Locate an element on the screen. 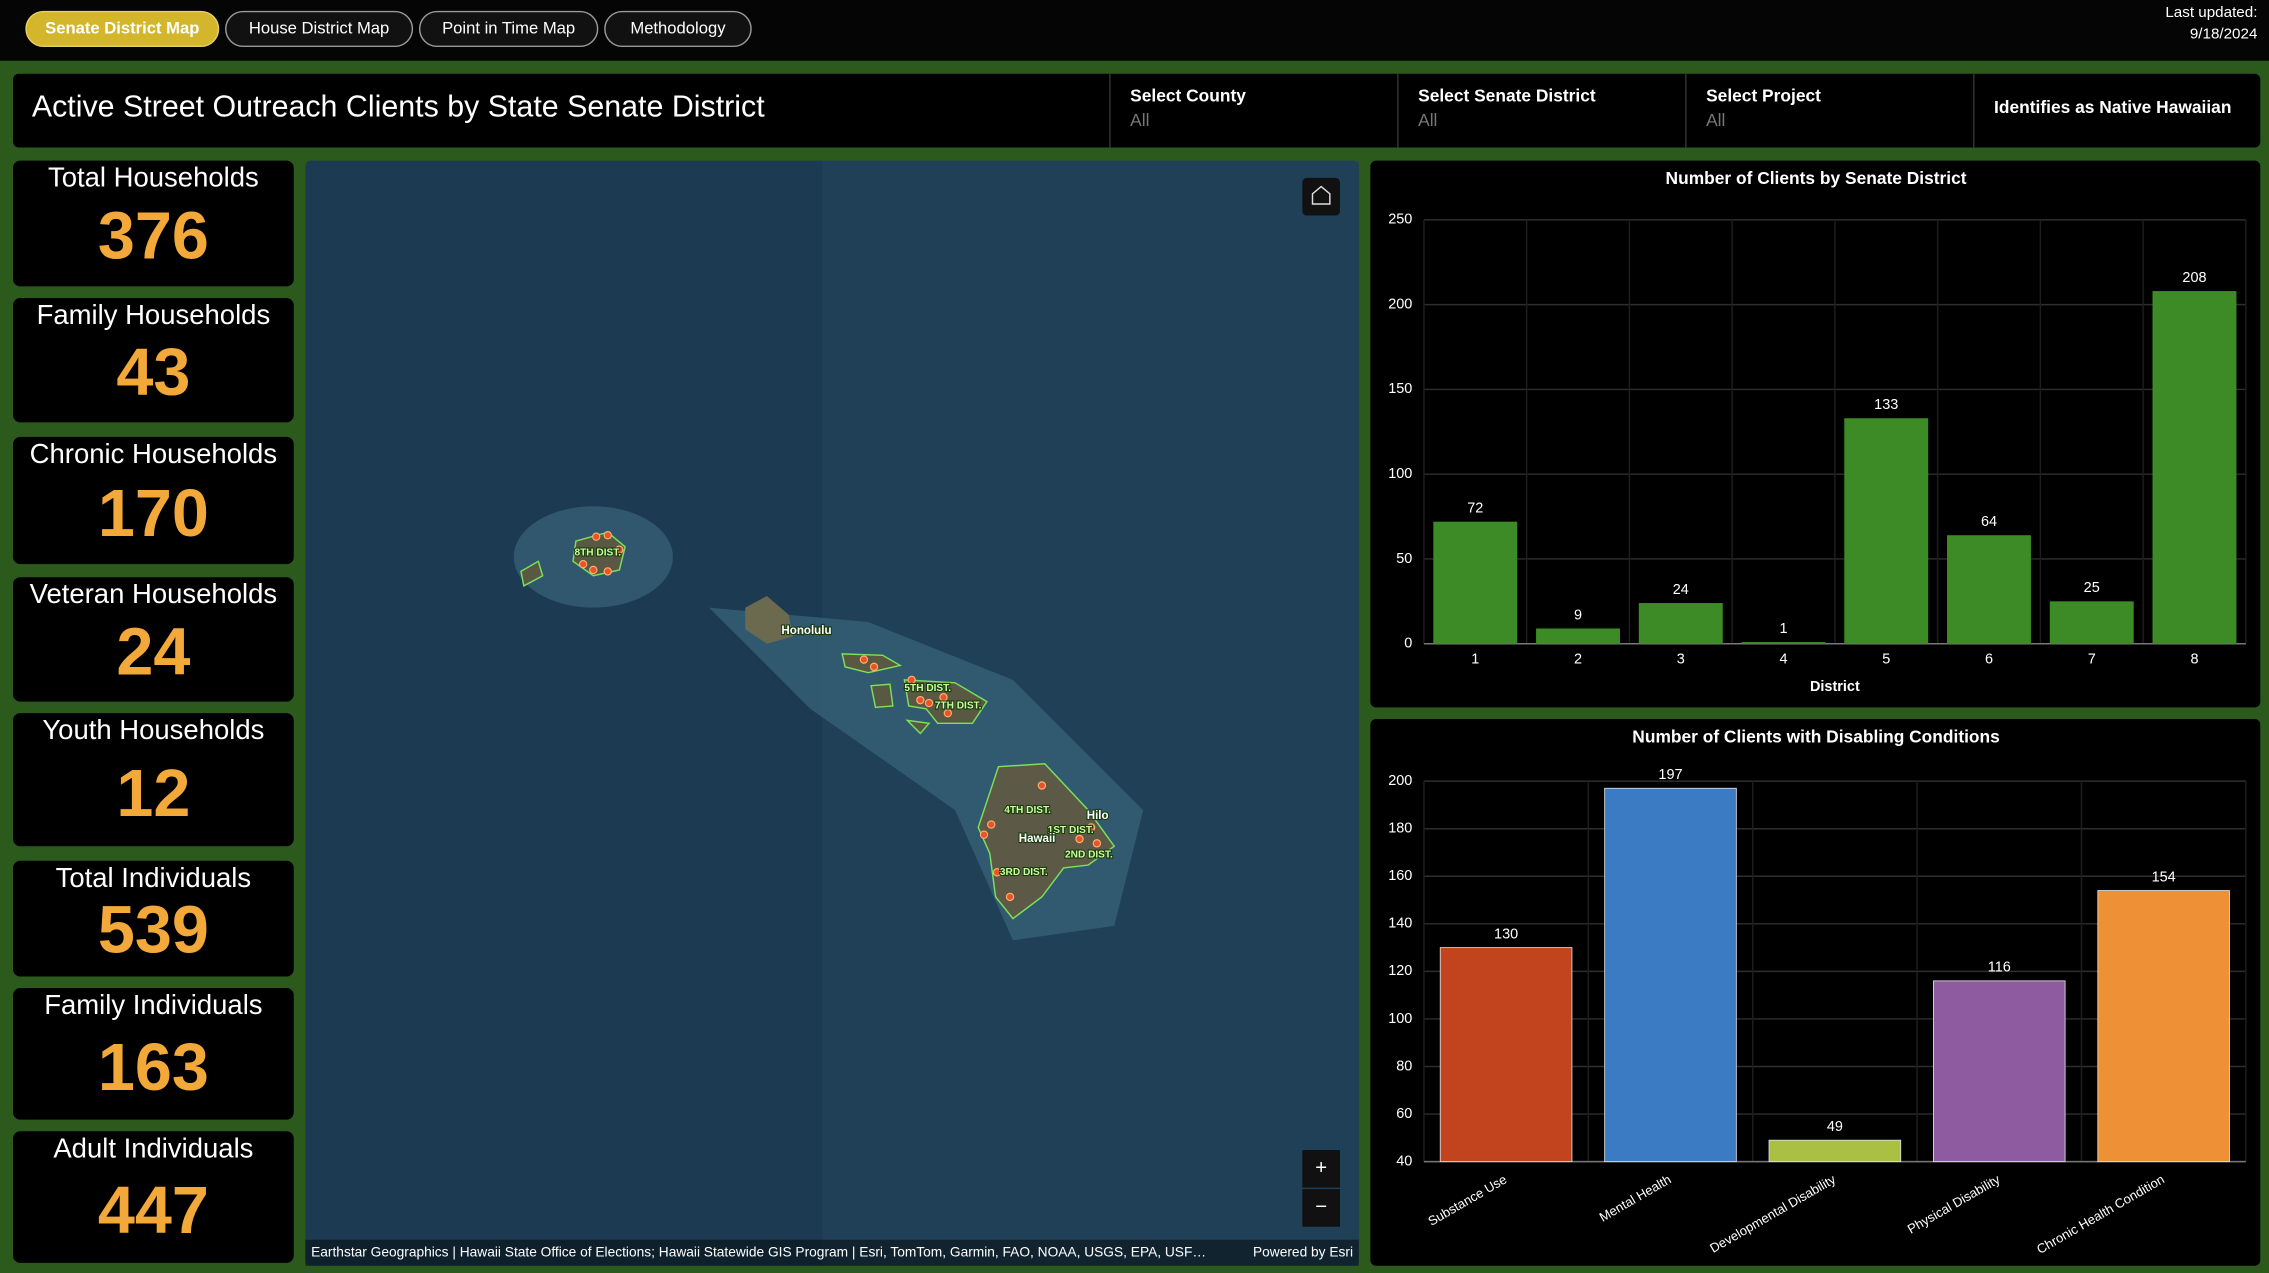 The image size is (2269, 1273). y-tick-label: 120 is located at coordinates (1400, 971).